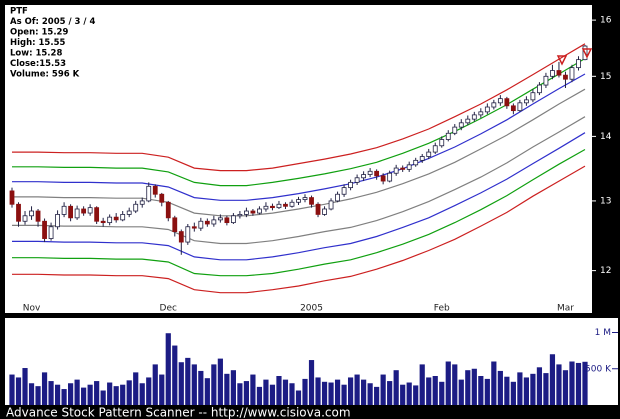  Describe the element at coordinates (605, 77) in the screenshot. I see `y-tick-label: 15` at that location.